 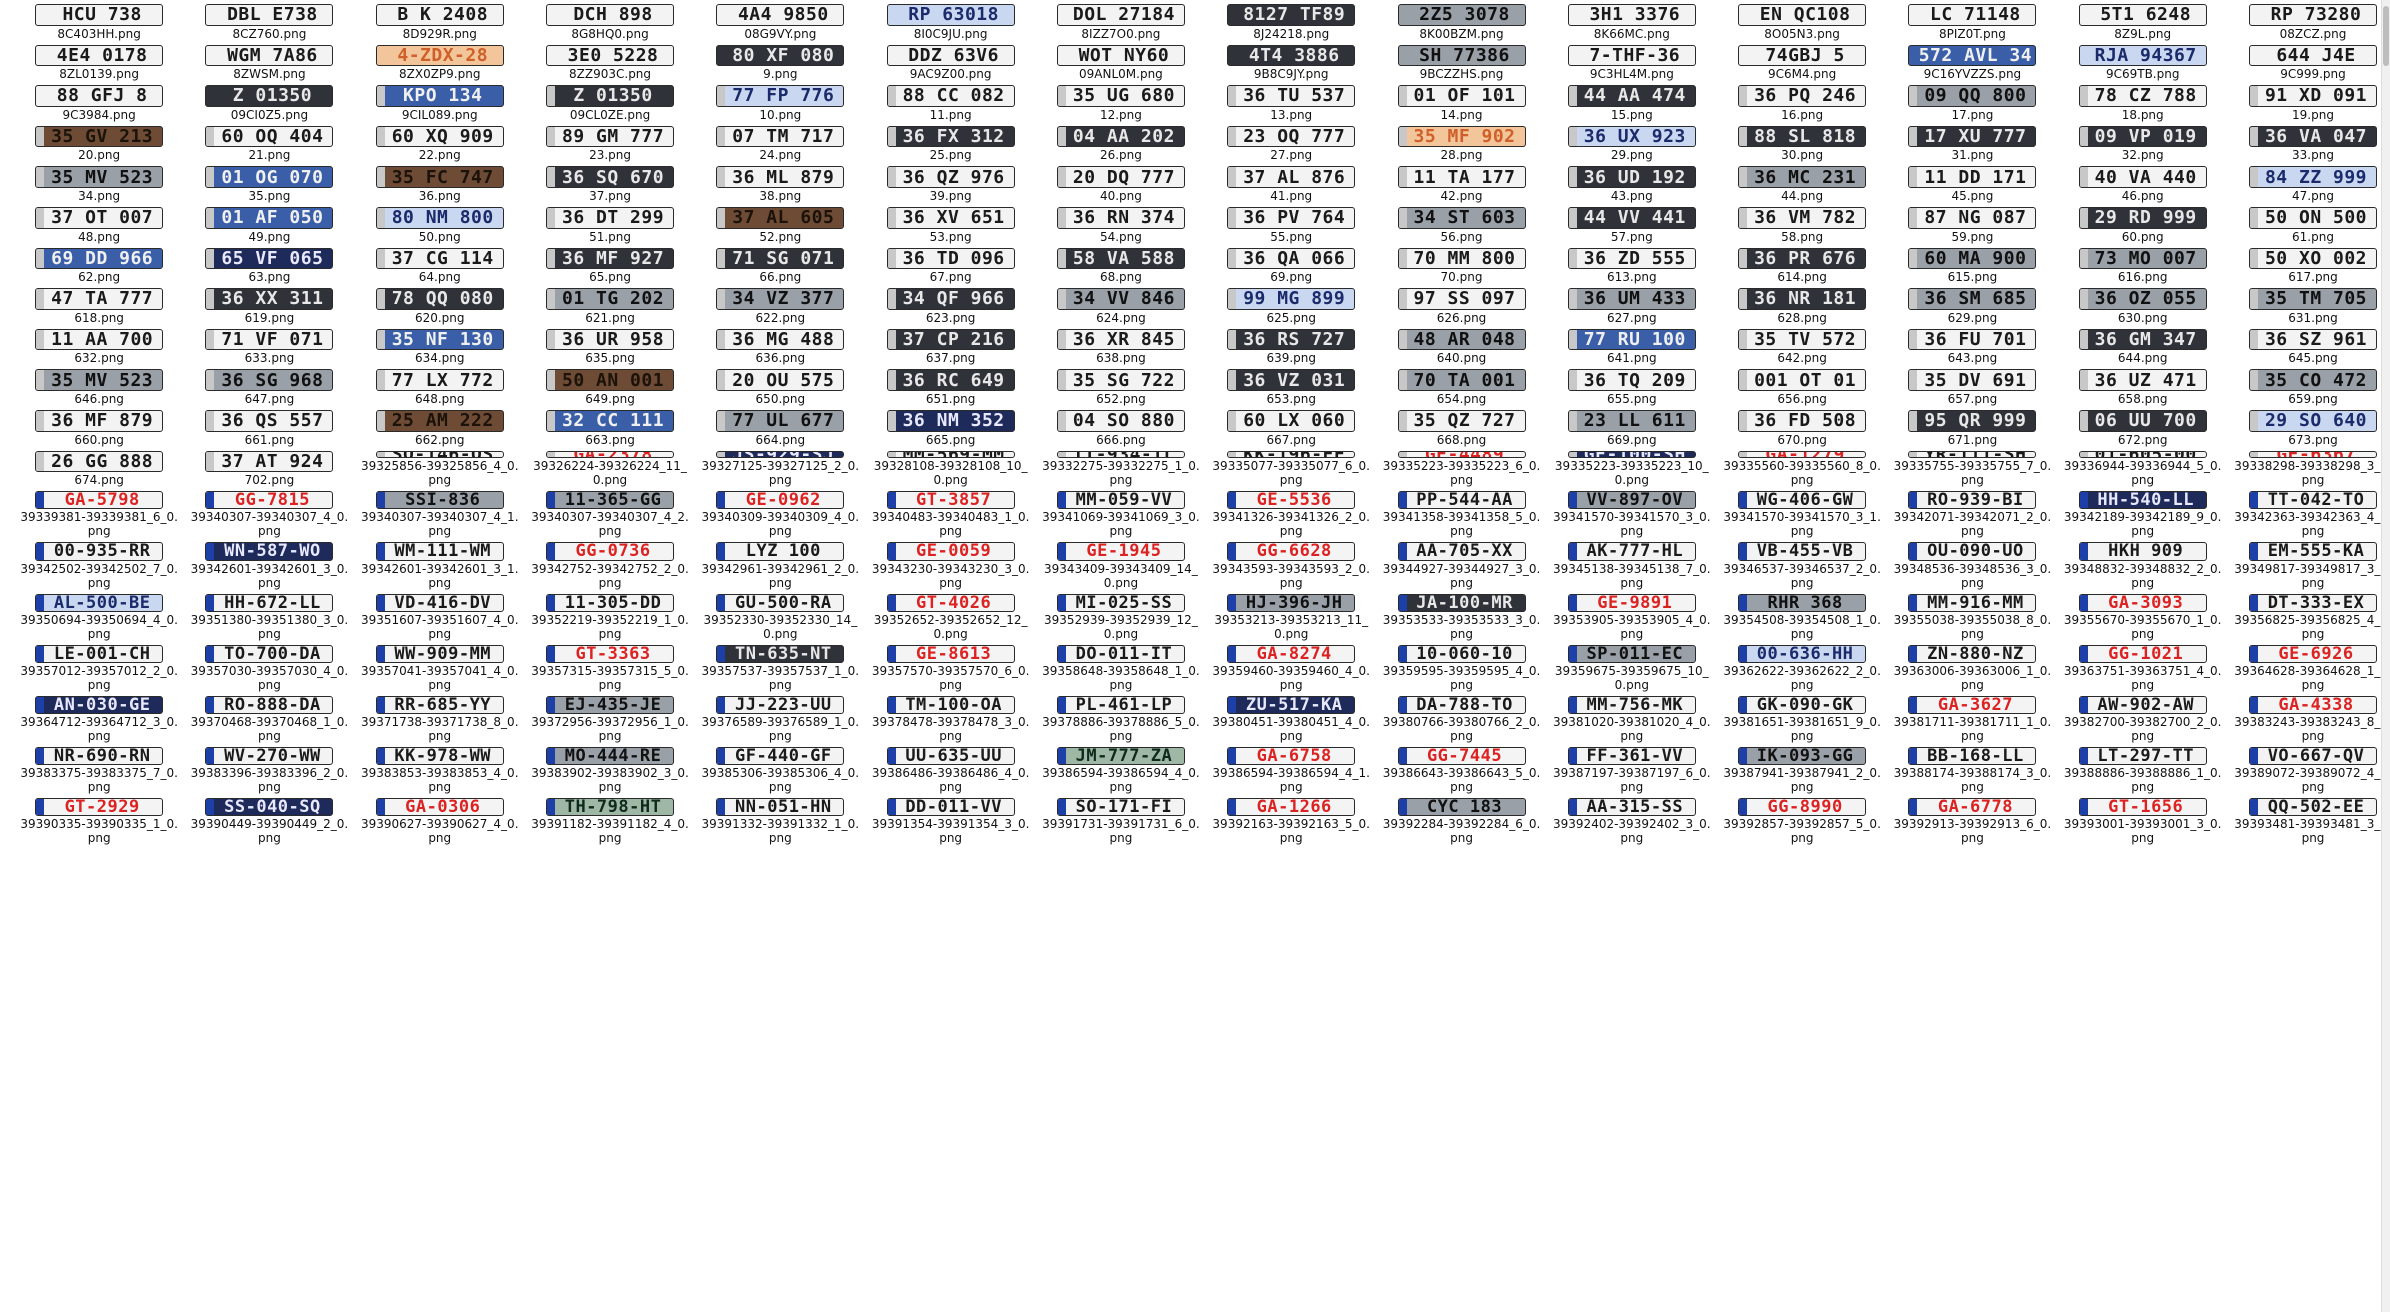 I want to click on file-thumbnail: 70 MM 800 70.png, so click(x=1461, y=264).